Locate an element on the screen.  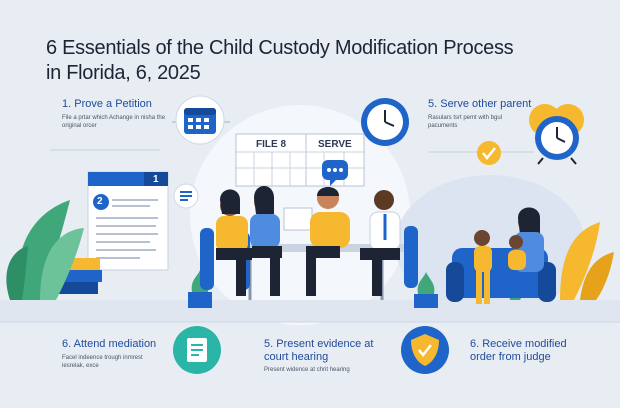
step-receive-label-line1: 6. Receive modified is located at coordinates (518, 344).